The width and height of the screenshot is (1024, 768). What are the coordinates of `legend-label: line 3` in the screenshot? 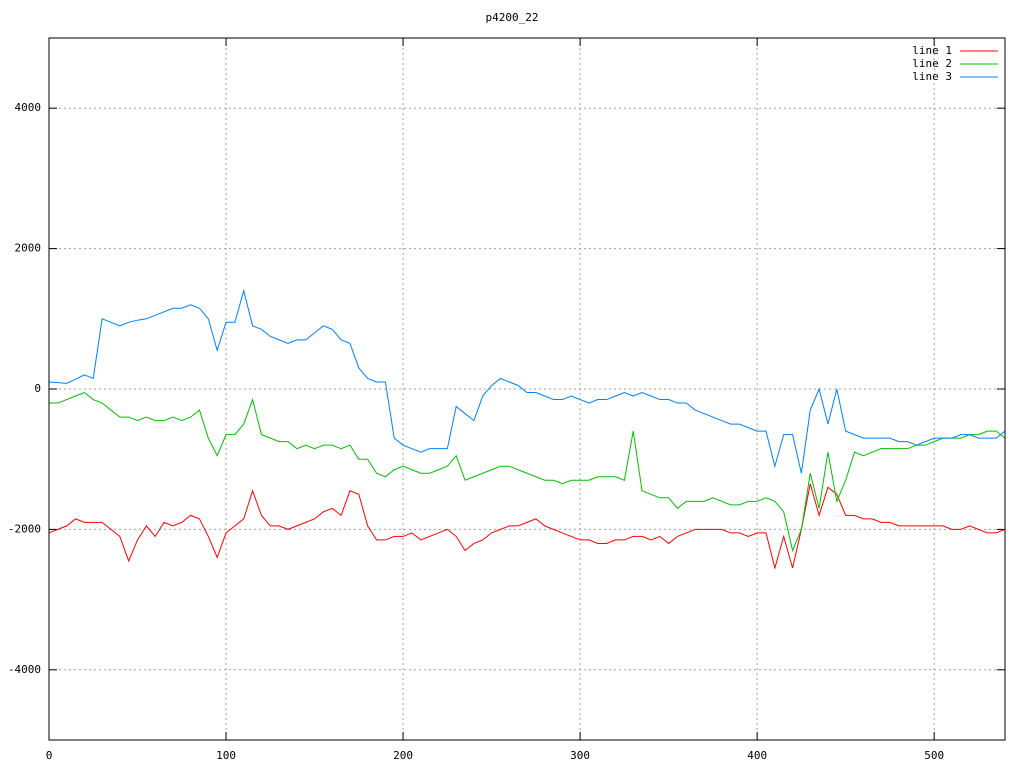 It's located at (932, 76).